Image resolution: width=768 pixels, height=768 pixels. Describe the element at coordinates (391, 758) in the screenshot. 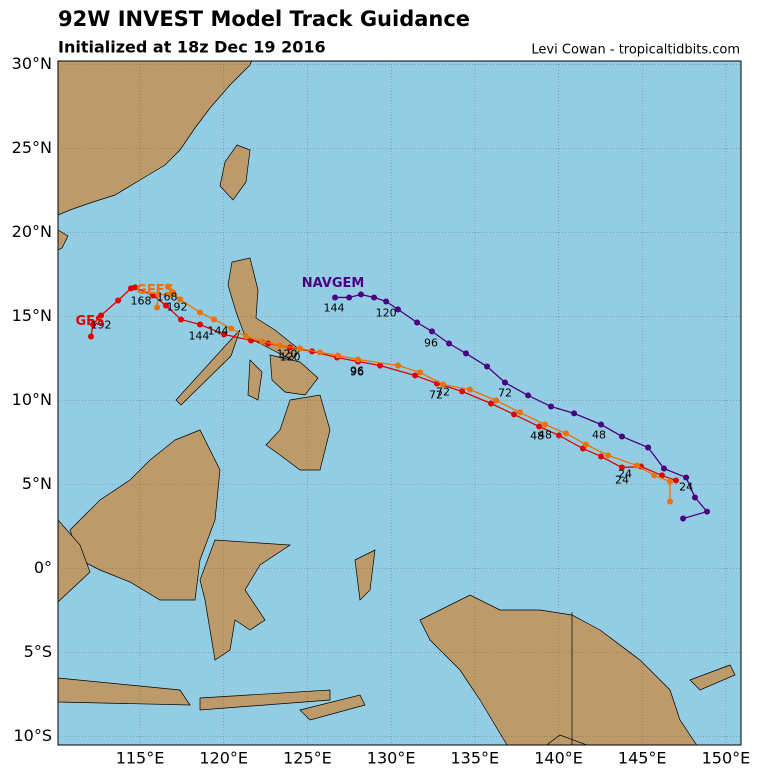

I see `x-tick-label: 130°E` at that location.